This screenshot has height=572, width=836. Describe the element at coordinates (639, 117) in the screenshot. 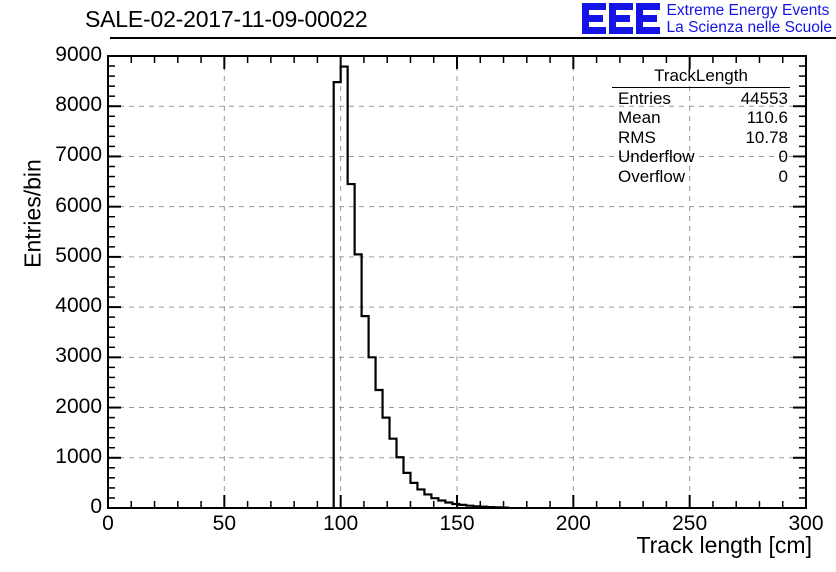

I see `stats-row-key: Mean` at that location.